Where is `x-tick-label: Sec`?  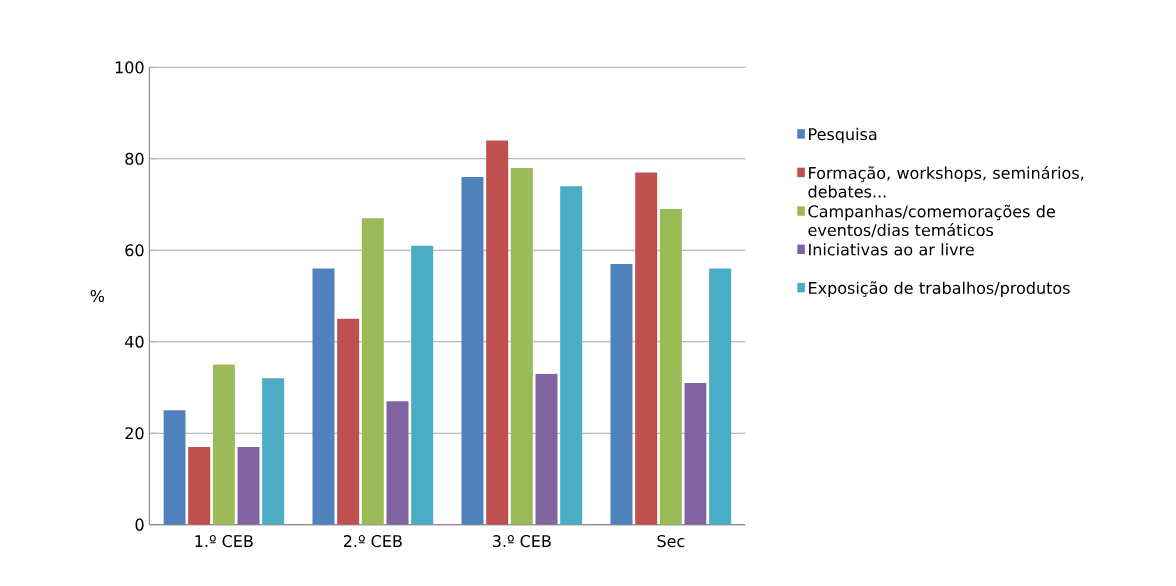
x-tick-label: Sec is located at coordinates (671, 541).